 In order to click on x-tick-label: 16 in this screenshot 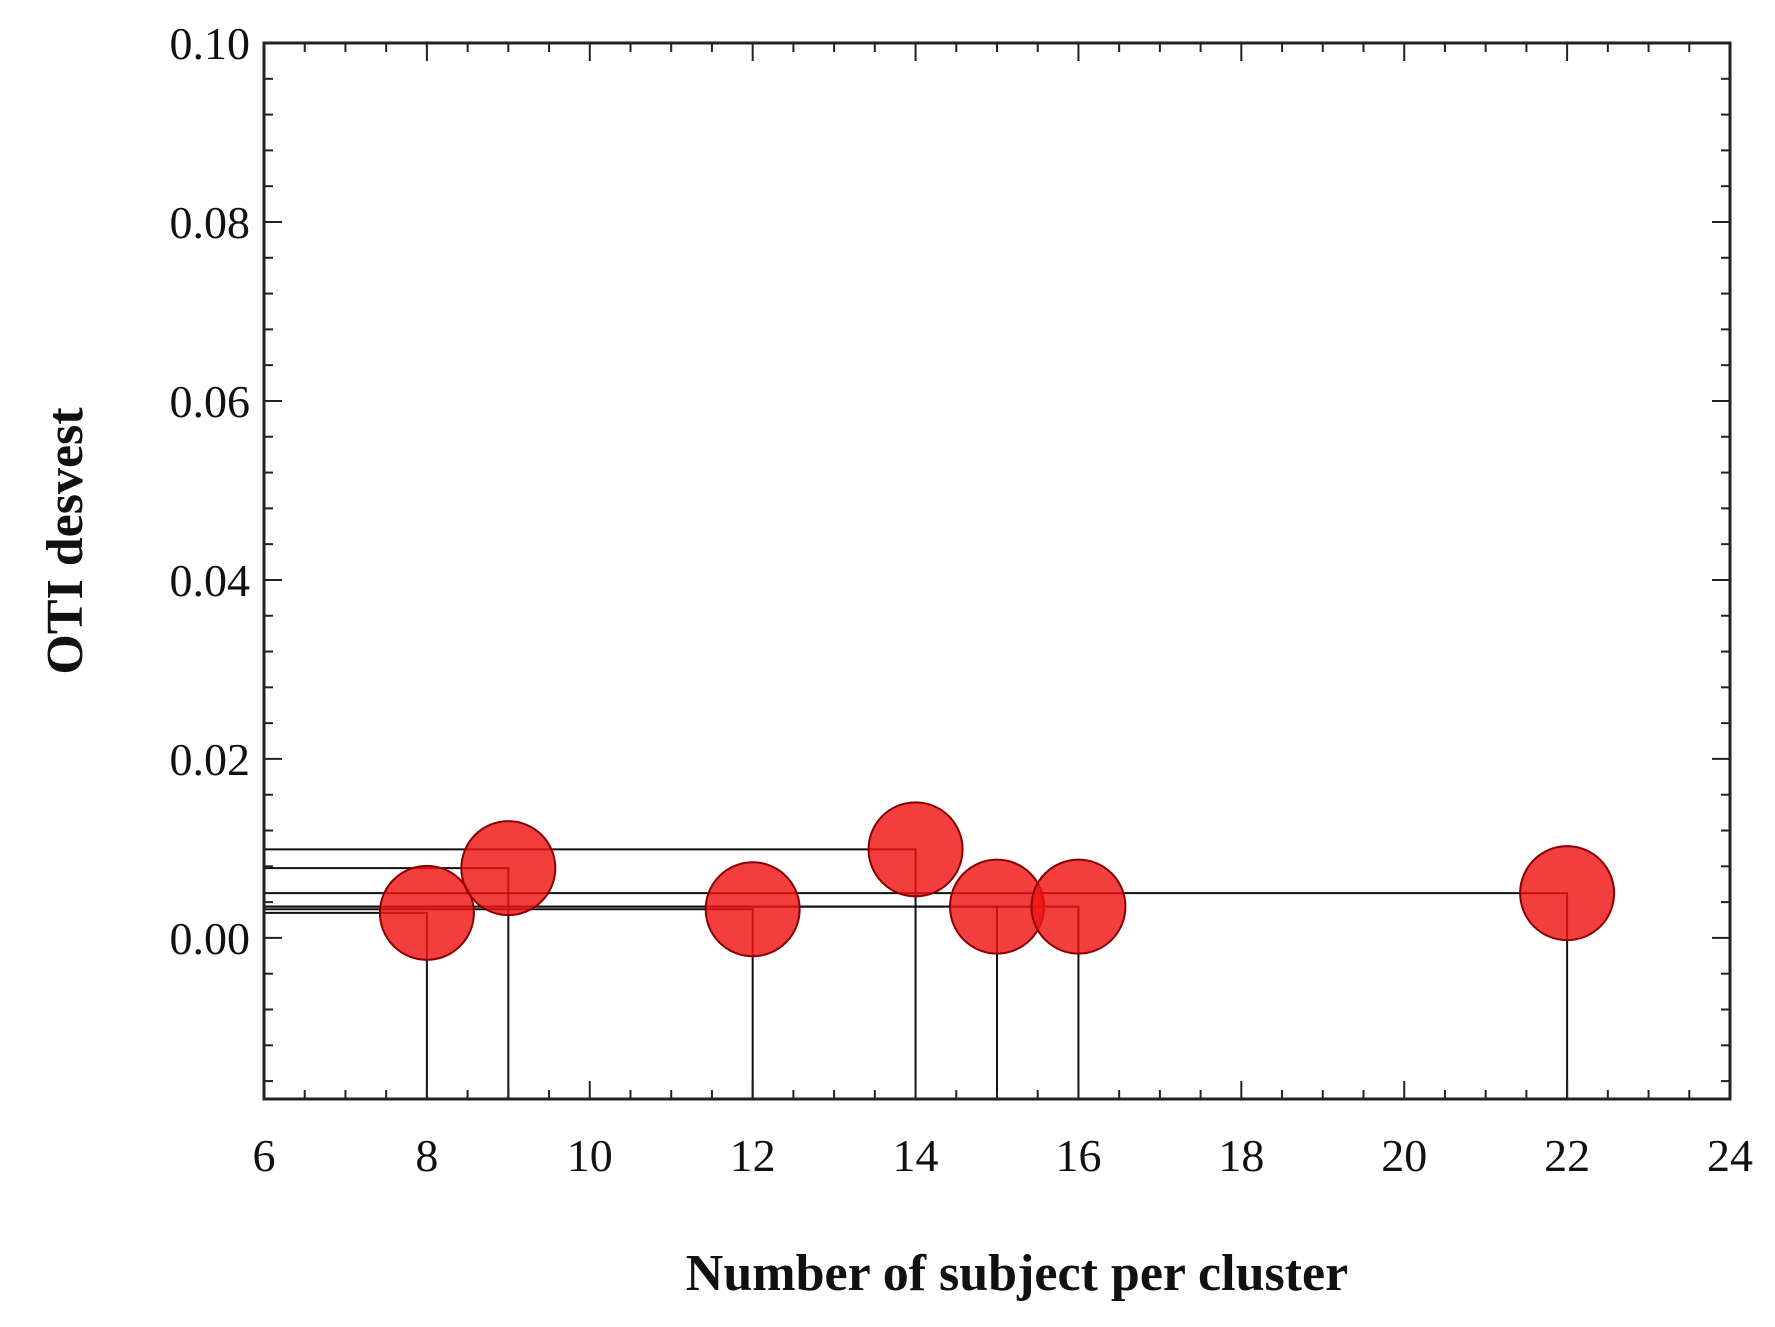, I will do `click(1078, 1155)`.